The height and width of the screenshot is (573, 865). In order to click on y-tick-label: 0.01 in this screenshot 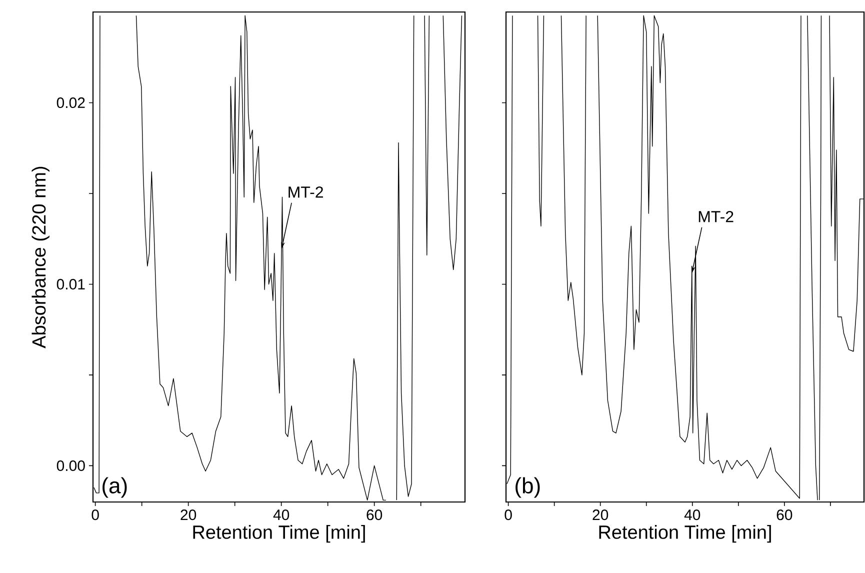, I will do `click(70, 284)`.